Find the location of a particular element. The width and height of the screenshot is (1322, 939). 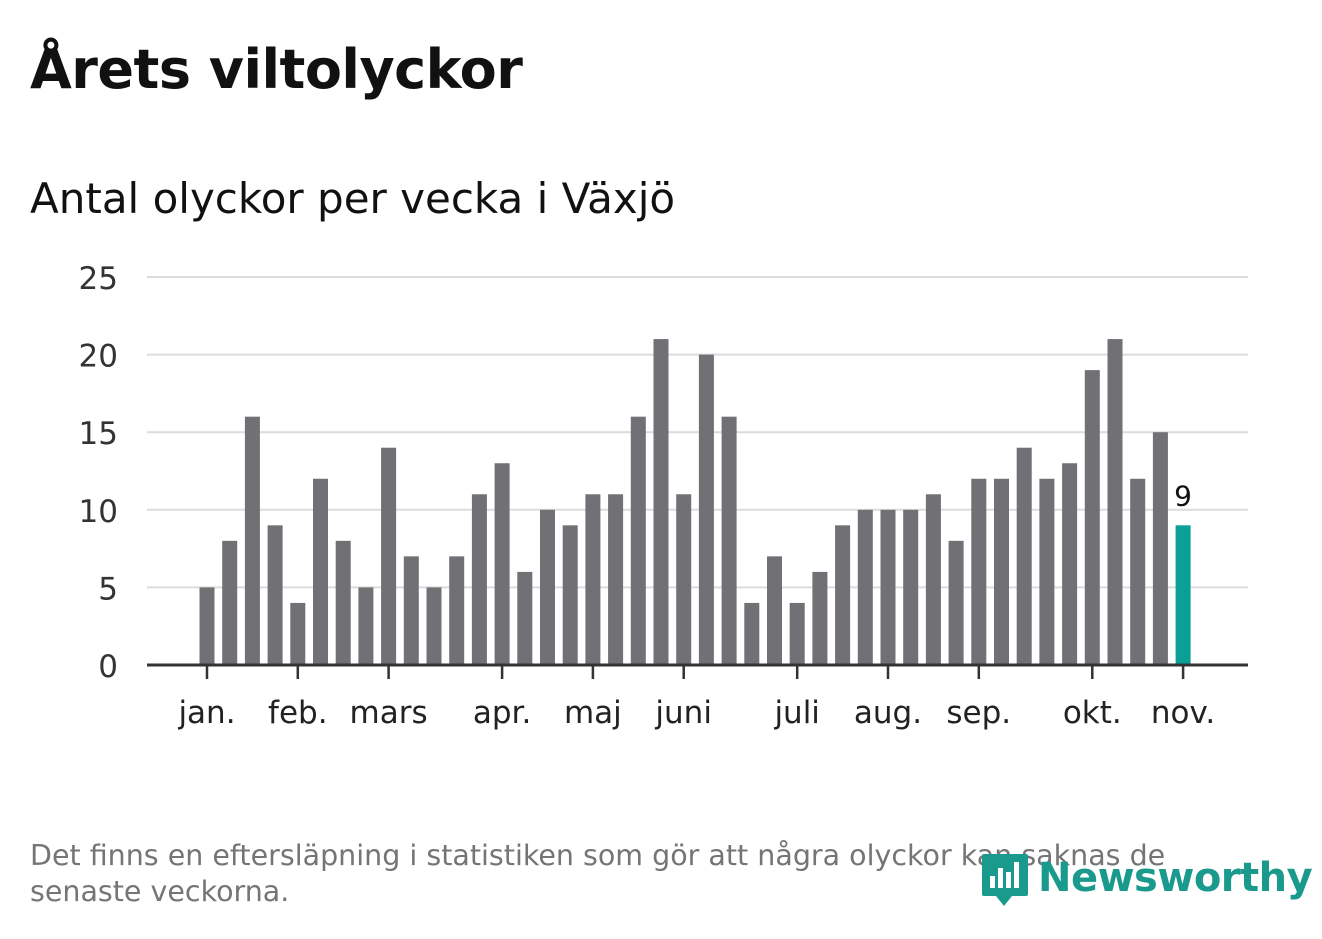

y-tick-label: 15 is located at coordinates (98, 434).